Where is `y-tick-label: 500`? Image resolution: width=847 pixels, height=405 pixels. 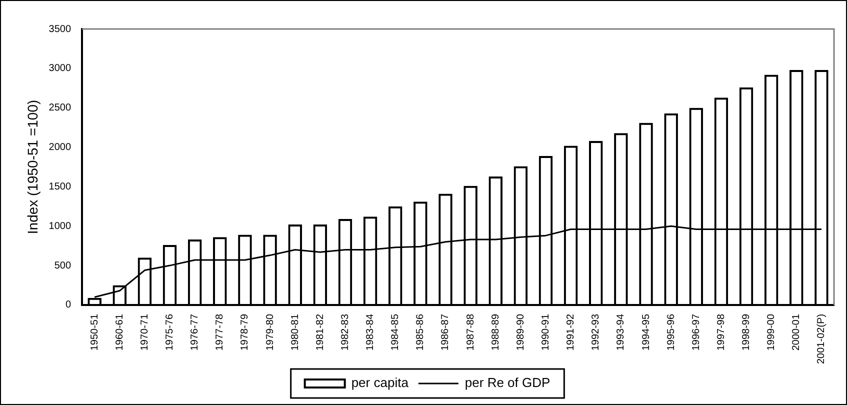
y-tick-label: 500 is located at coordinates (63, 266).